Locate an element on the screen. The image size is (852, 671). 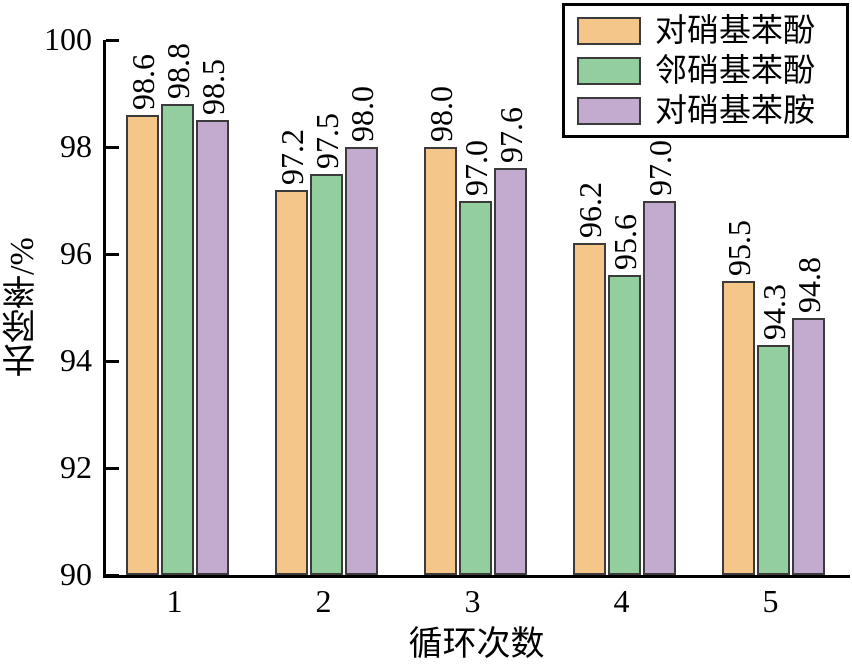
y-tick-label: 96 is located at coordinates (76, 253).